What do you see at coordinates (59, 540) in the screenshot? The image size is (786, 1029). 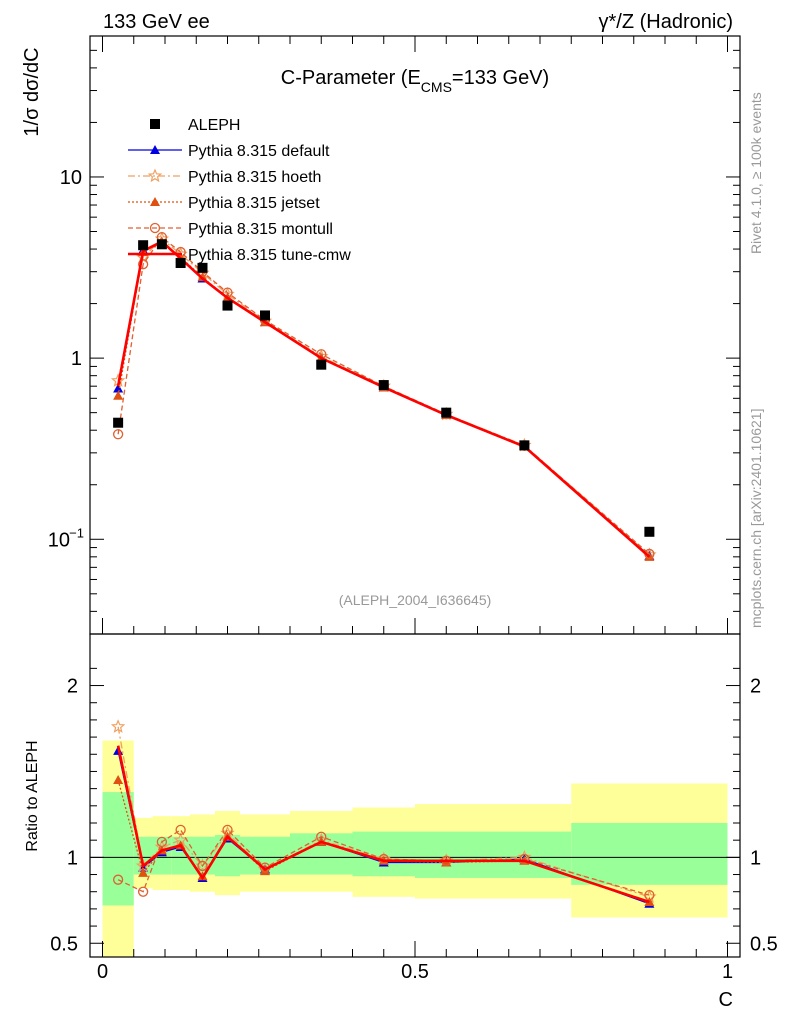 I see `y-tick-label-2: 10` at bounding box center [59, 540].